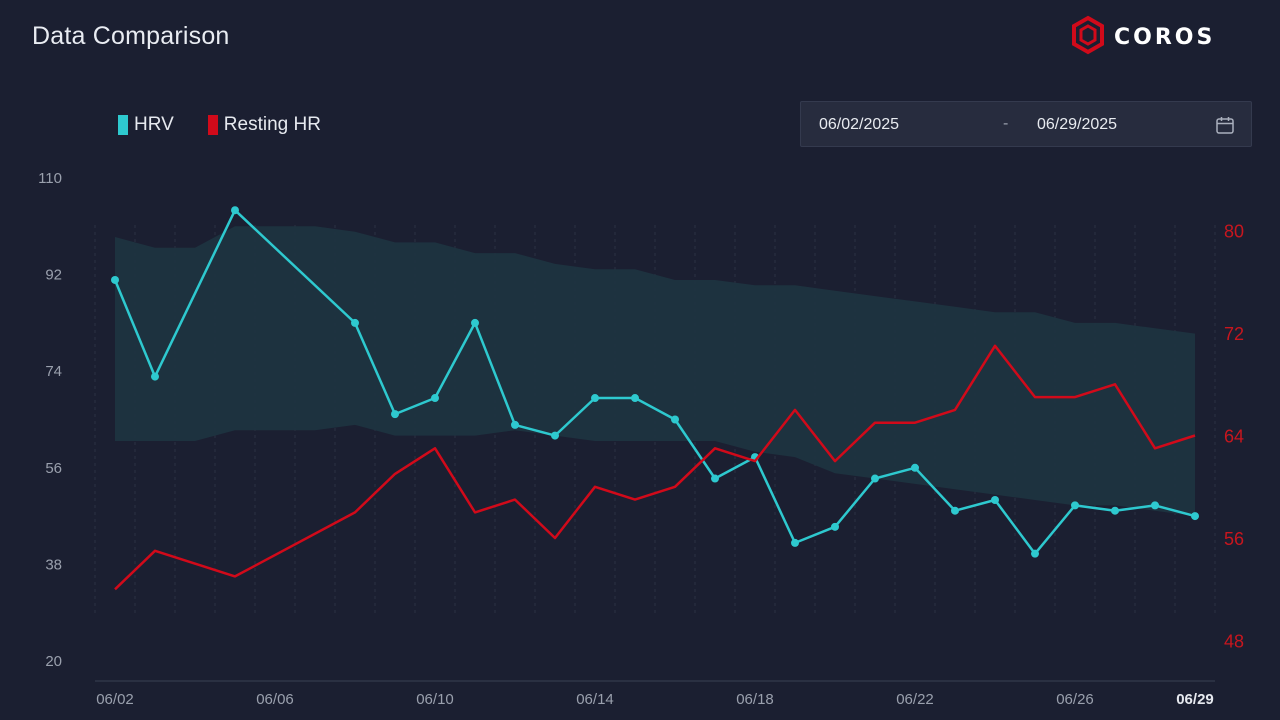  What do you see at coordinates (272, 124) in the screenshot?
I see `legend-label: Resting HR` at bounding box center [272, 124].